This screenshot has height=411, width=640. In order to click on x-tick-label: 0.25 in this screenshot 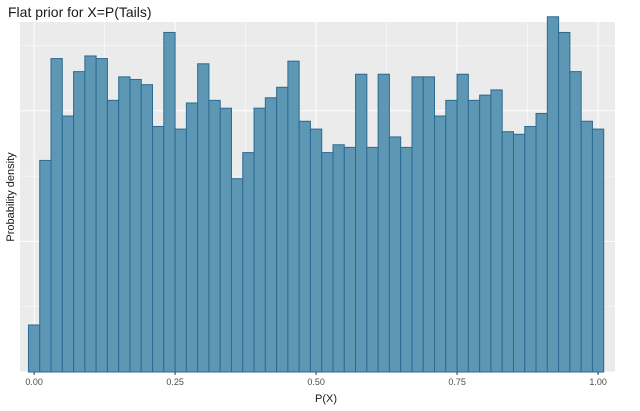, I will do `click(175, 382)`.